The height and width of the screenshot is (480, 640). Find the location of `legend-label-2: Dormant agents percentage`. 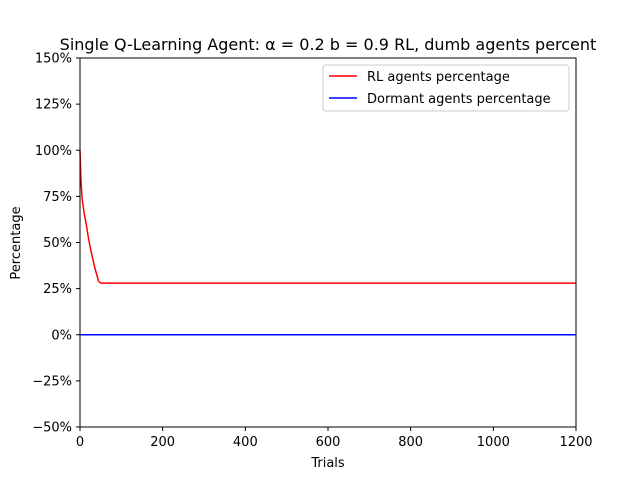

legend-label-2: Dormant agents percentage is located at coordinates (459, 99).